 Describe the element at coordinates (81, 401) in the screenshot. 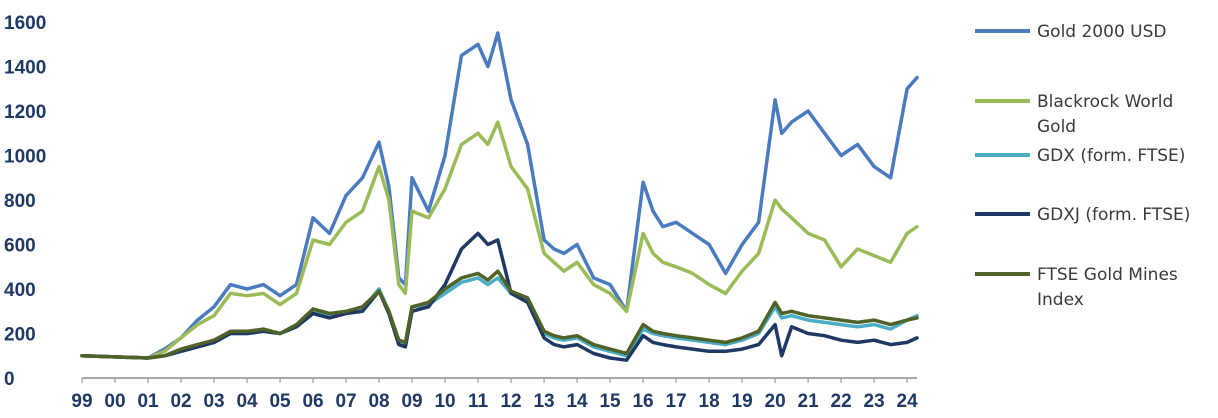

I see `x-tick-label: 99` at that location.